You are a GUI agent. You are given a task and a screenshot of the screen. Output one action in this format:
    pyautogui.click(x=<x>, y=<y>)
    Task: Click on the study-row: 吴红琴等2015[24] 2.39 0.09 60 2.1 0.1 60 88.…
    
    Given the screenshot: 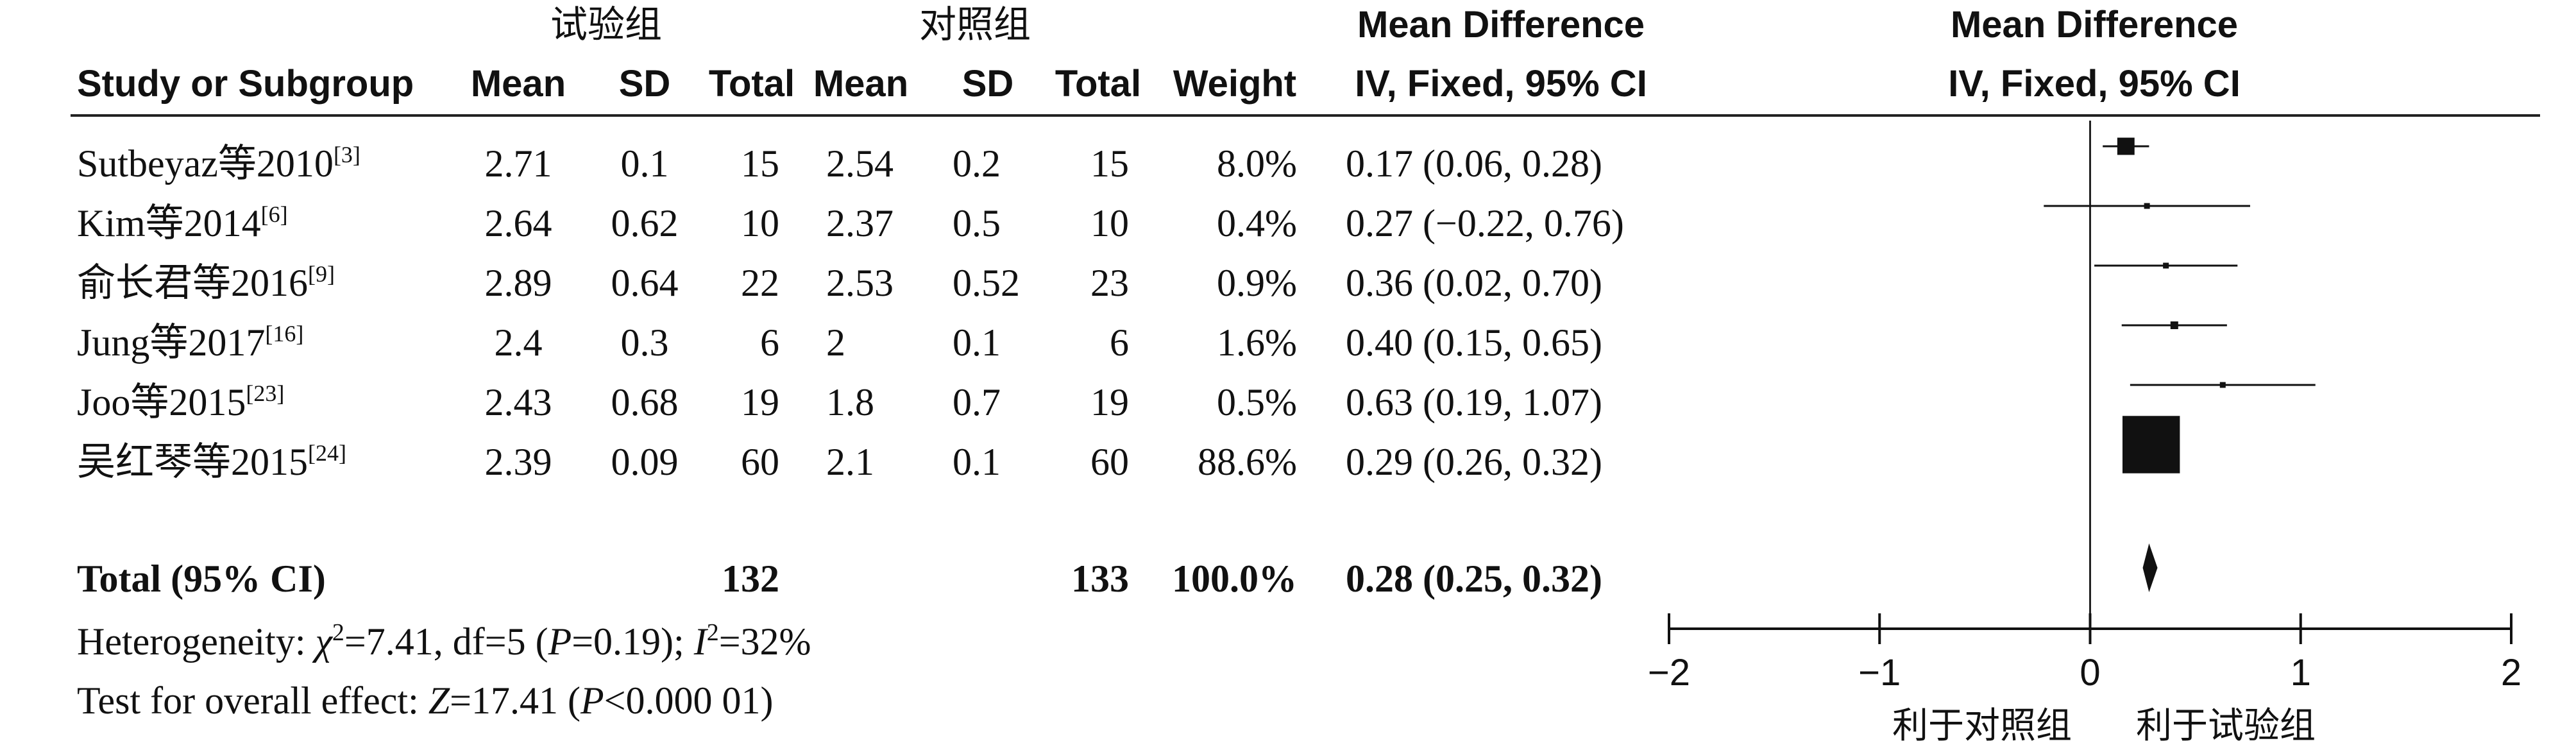 What is the action you would take?
    pyautogui.click(x=839, y=461)
    